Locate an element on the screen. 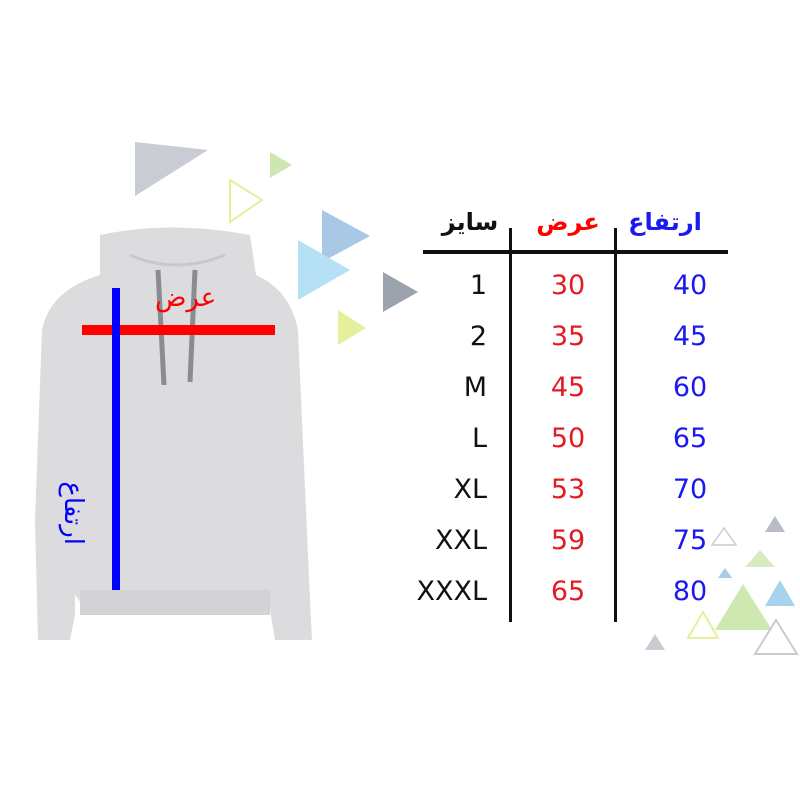 Image resolution: width=800 pixels, height=800 pixels. width-measure-line is located at coordinates (178, 330).